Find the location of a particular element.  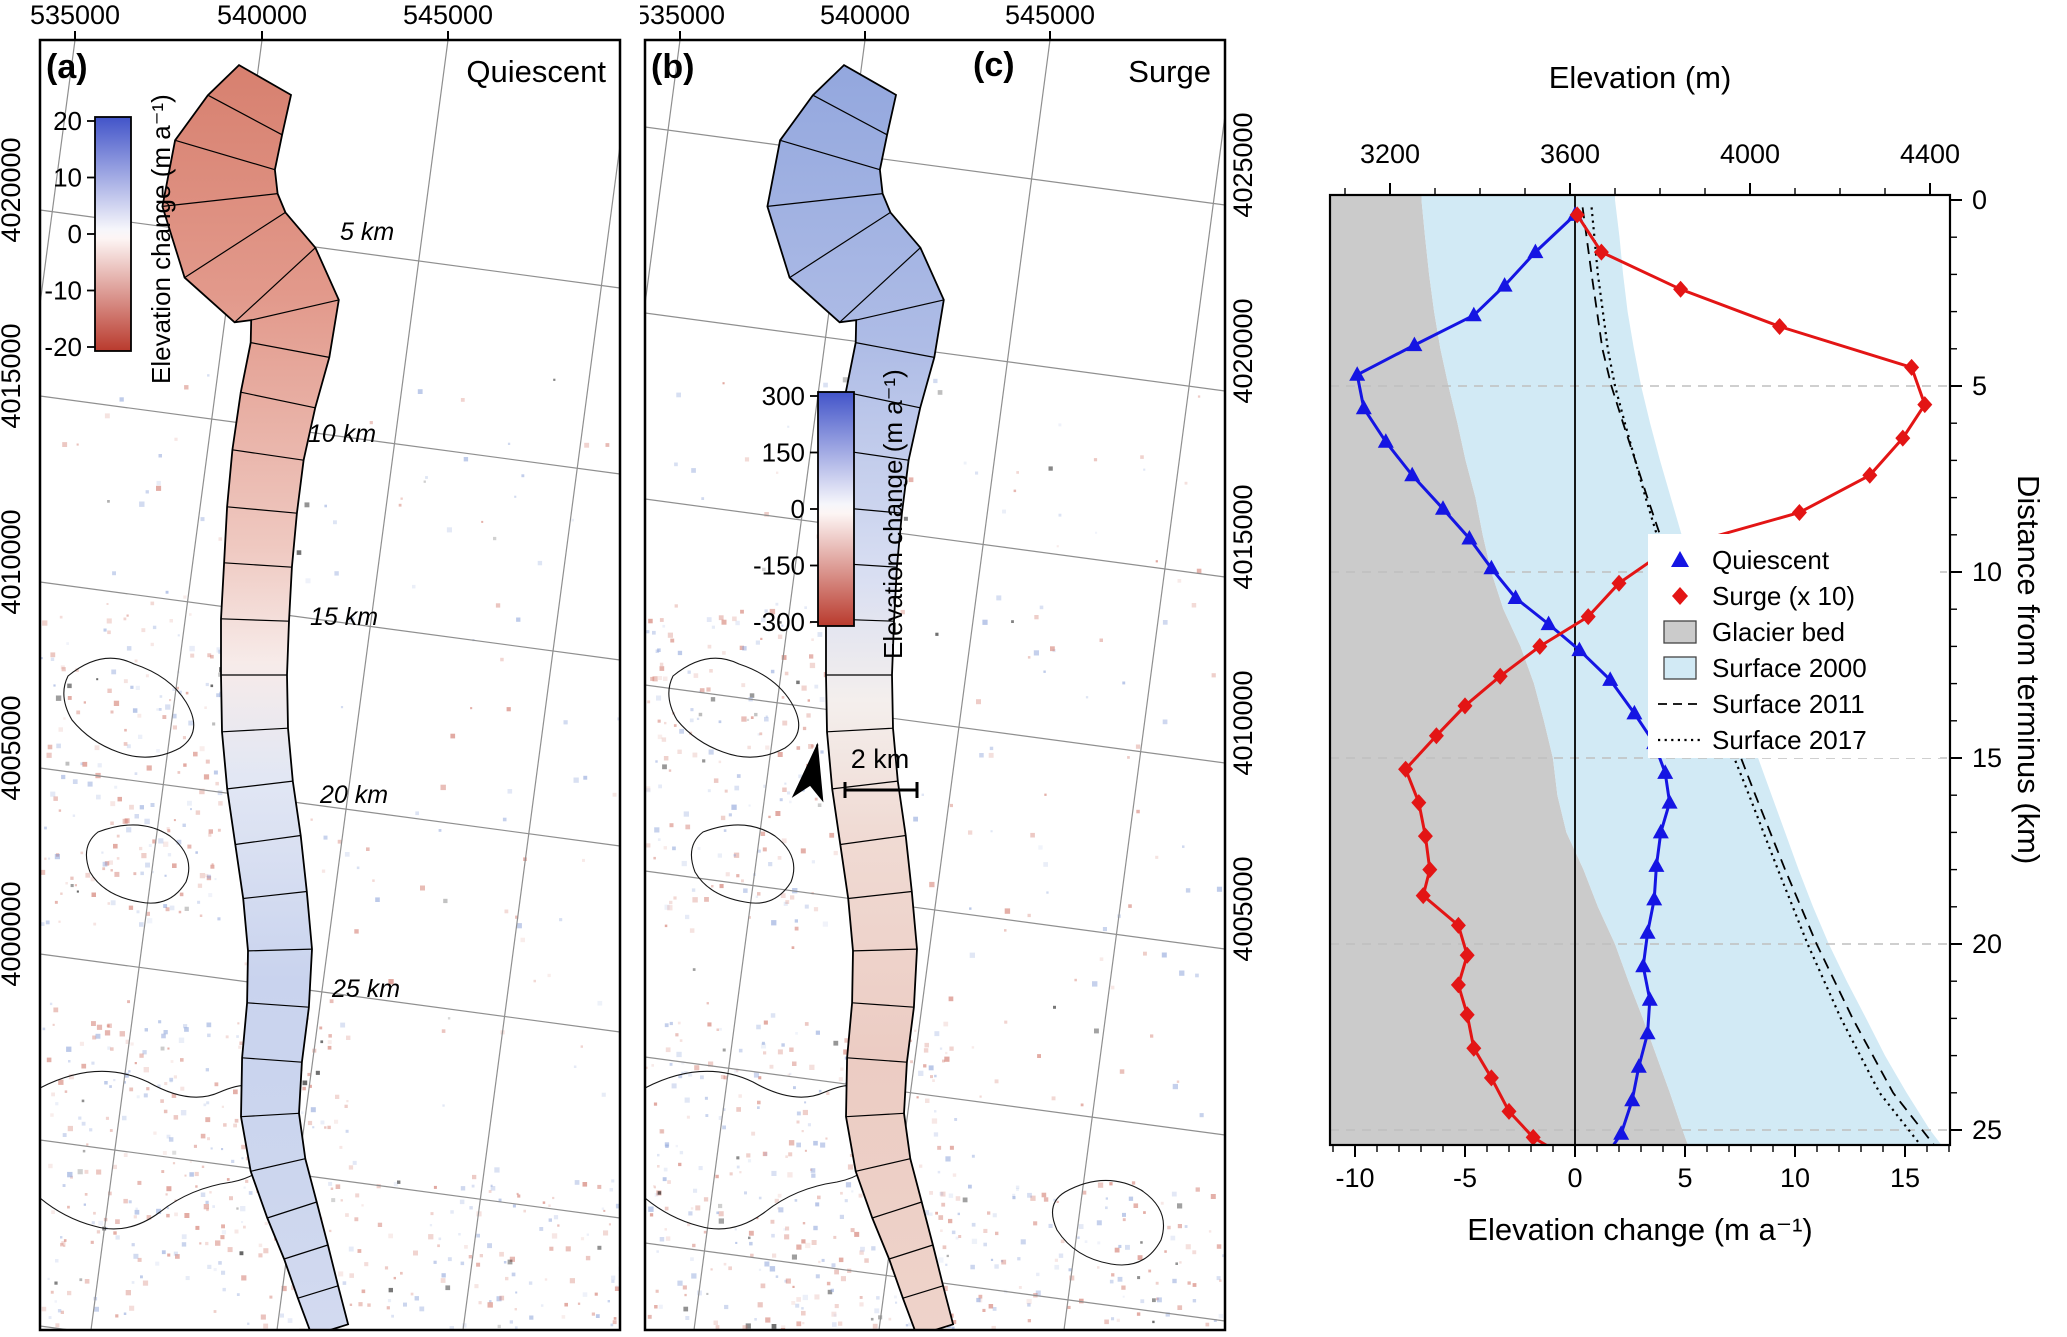

cross-section-lines is located at coordinates (250, 696).